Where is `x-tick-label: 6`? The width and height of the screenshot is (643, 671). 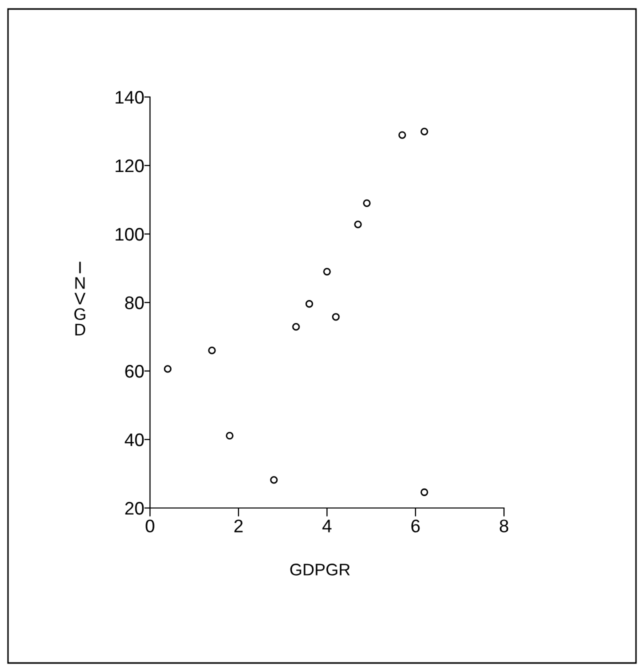 x-tick-label: 6 is located at coordinates (415, 526).